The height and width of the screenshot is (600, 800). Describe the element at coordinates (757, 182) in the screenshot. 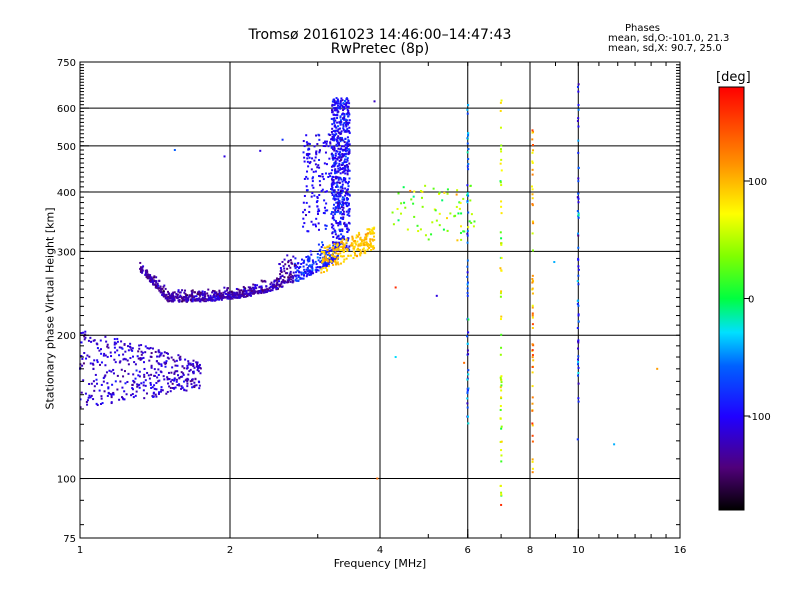

I see `colorbar-tick-label: 100` at that location.